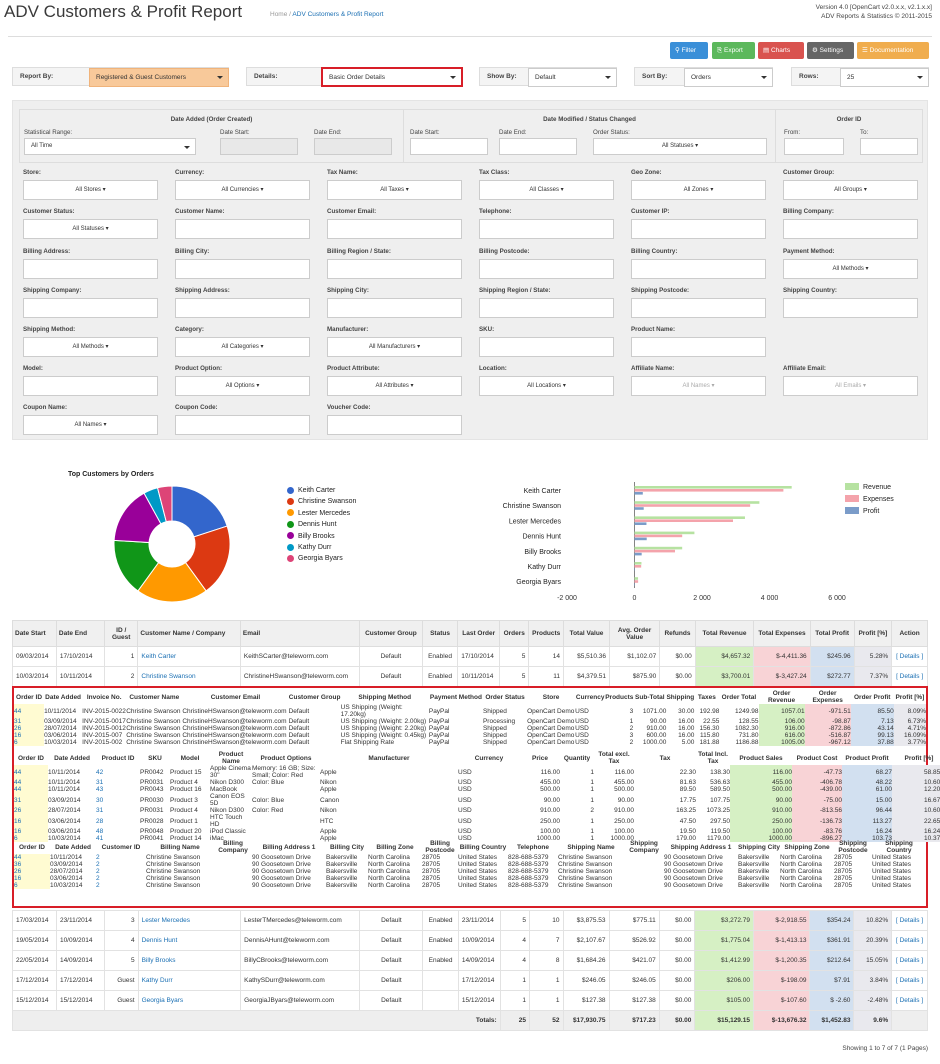  What do you see at coordinates (159, 77) in the screenshot?
I see `report-by-select: Registered & Guest Customers` at bounding box center [159, 77].